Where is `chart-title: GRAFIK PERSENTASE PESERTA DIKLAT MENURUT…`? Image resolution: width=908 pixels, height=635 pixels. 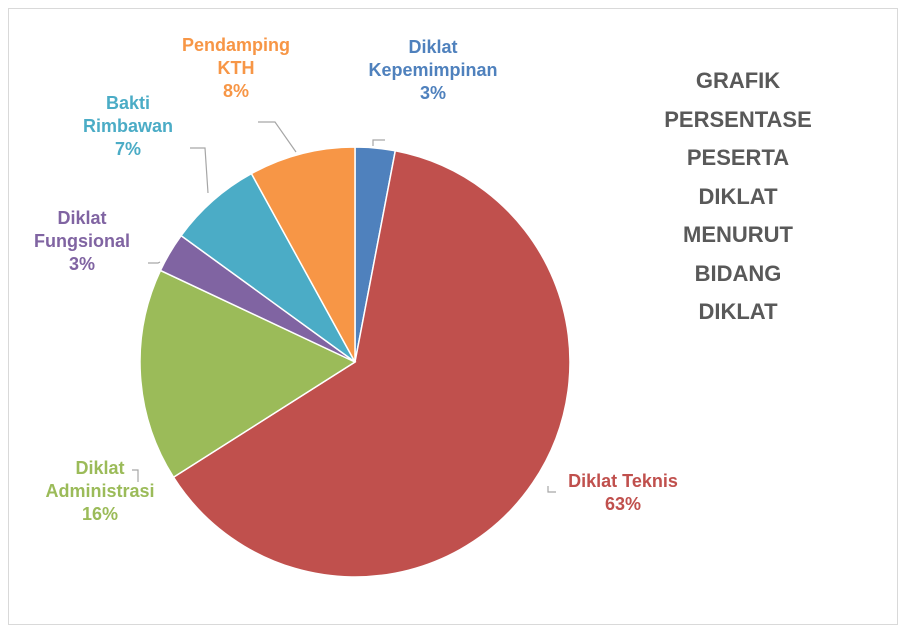
chart-title: GRAFIK PERSENTASE PESERTA DIKLAT MENURUT… is located at coordinates (738, 196).